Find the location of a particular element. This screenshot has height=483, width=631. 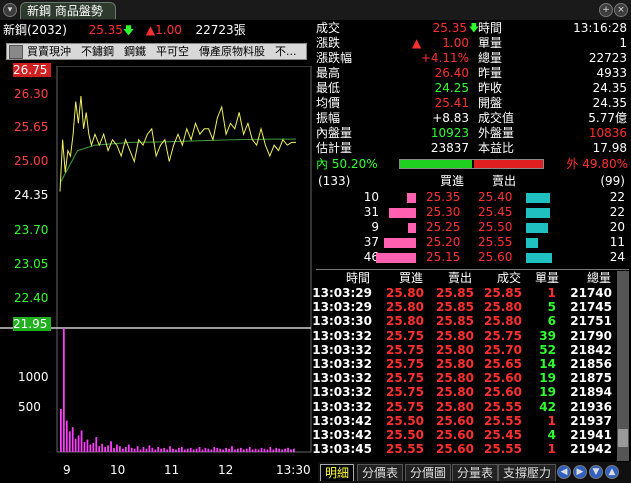

ticks-row: 13:03:32 25.75 25.80 25.65 14 21856 is located at coordinates (464, 364).